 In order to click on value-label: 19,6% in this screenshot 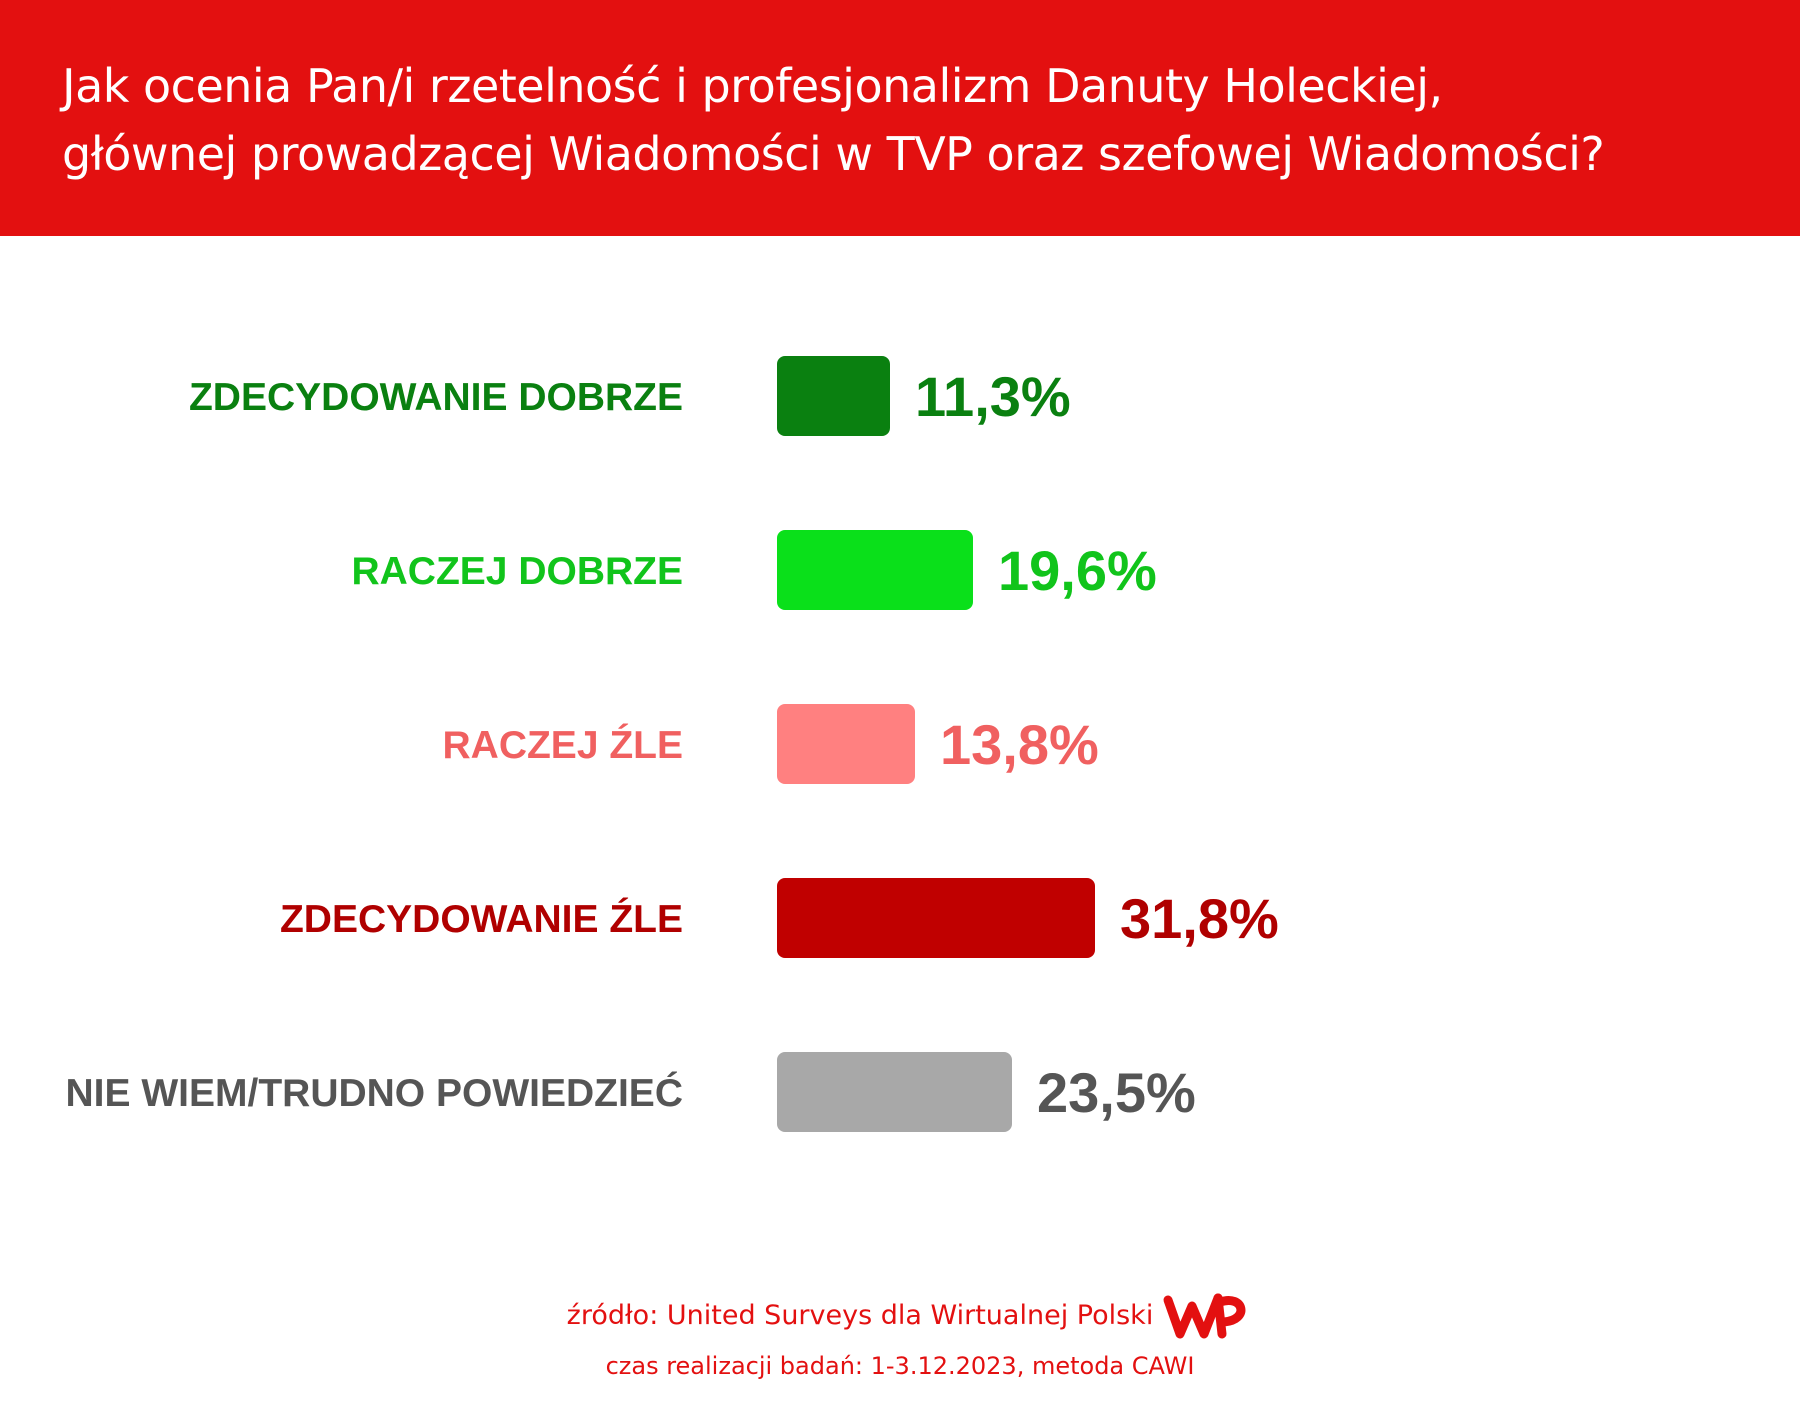, I will do `click(1077, 570)`.